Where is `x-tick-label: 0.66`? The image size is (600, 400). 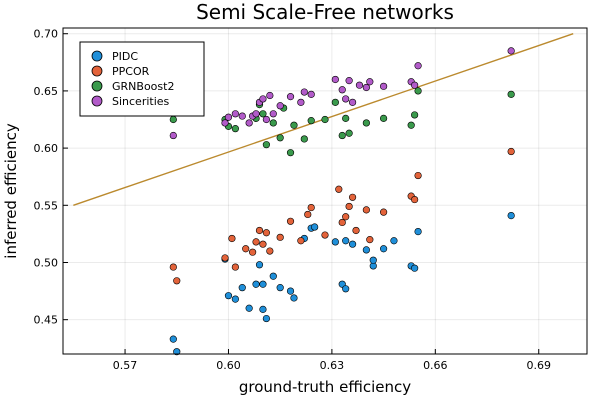
x-tick-label: 0.66 is located at coordinates (435, 365).